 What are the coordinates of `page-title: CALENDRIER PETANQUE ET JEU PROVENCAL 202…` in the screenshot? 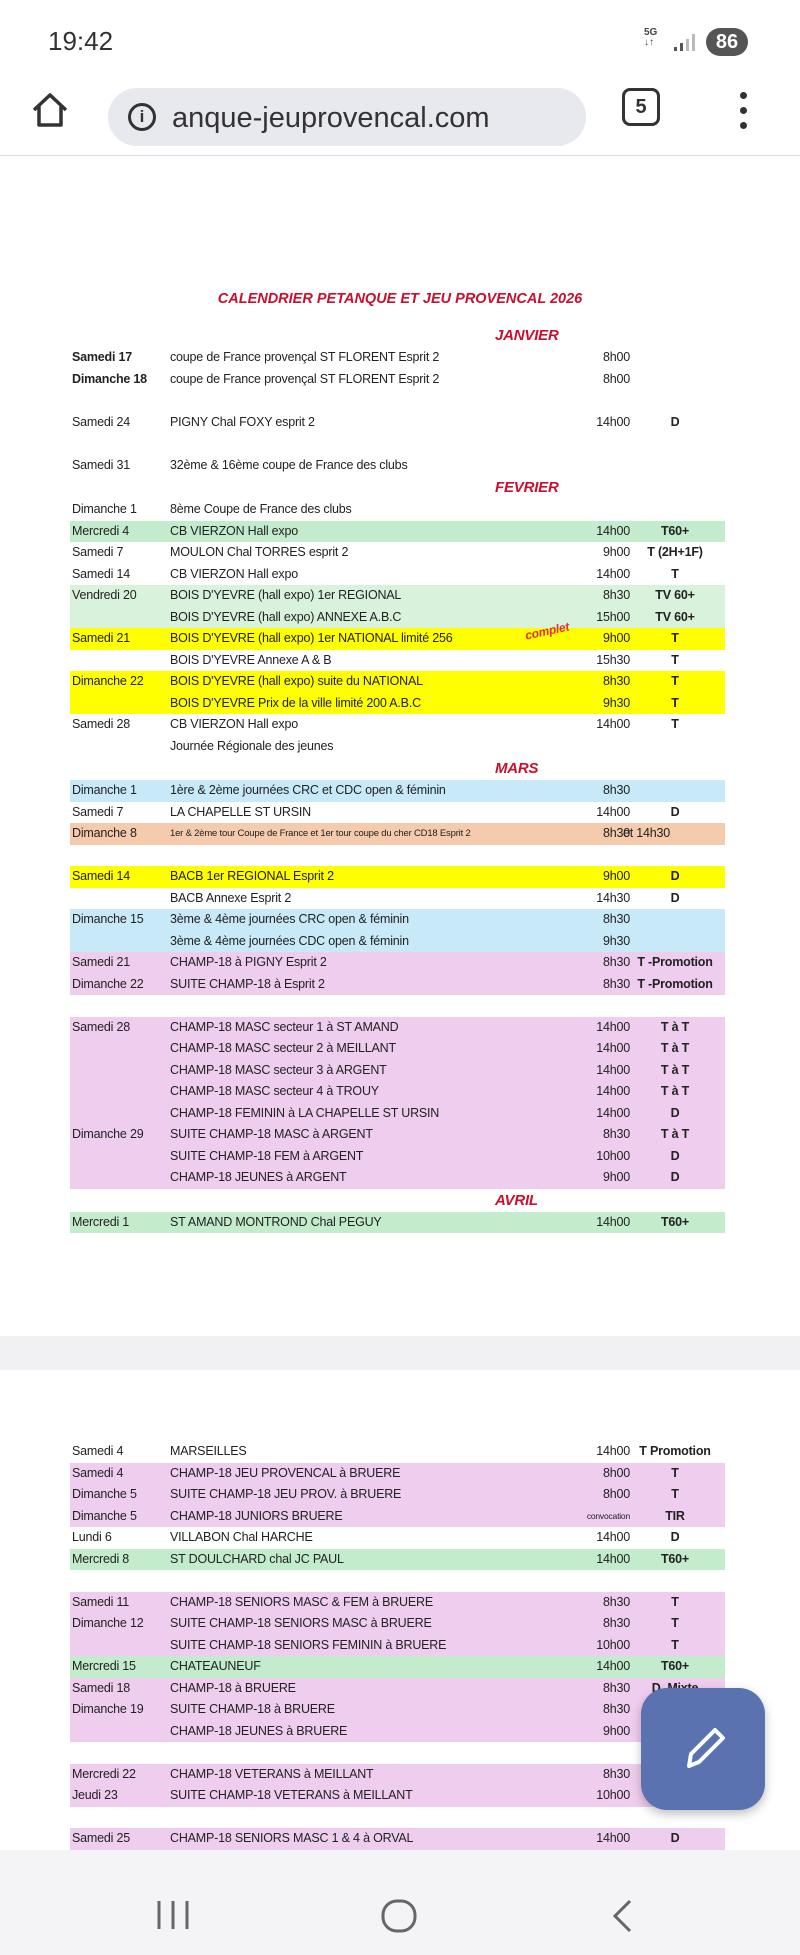 It's located at (400, 299).